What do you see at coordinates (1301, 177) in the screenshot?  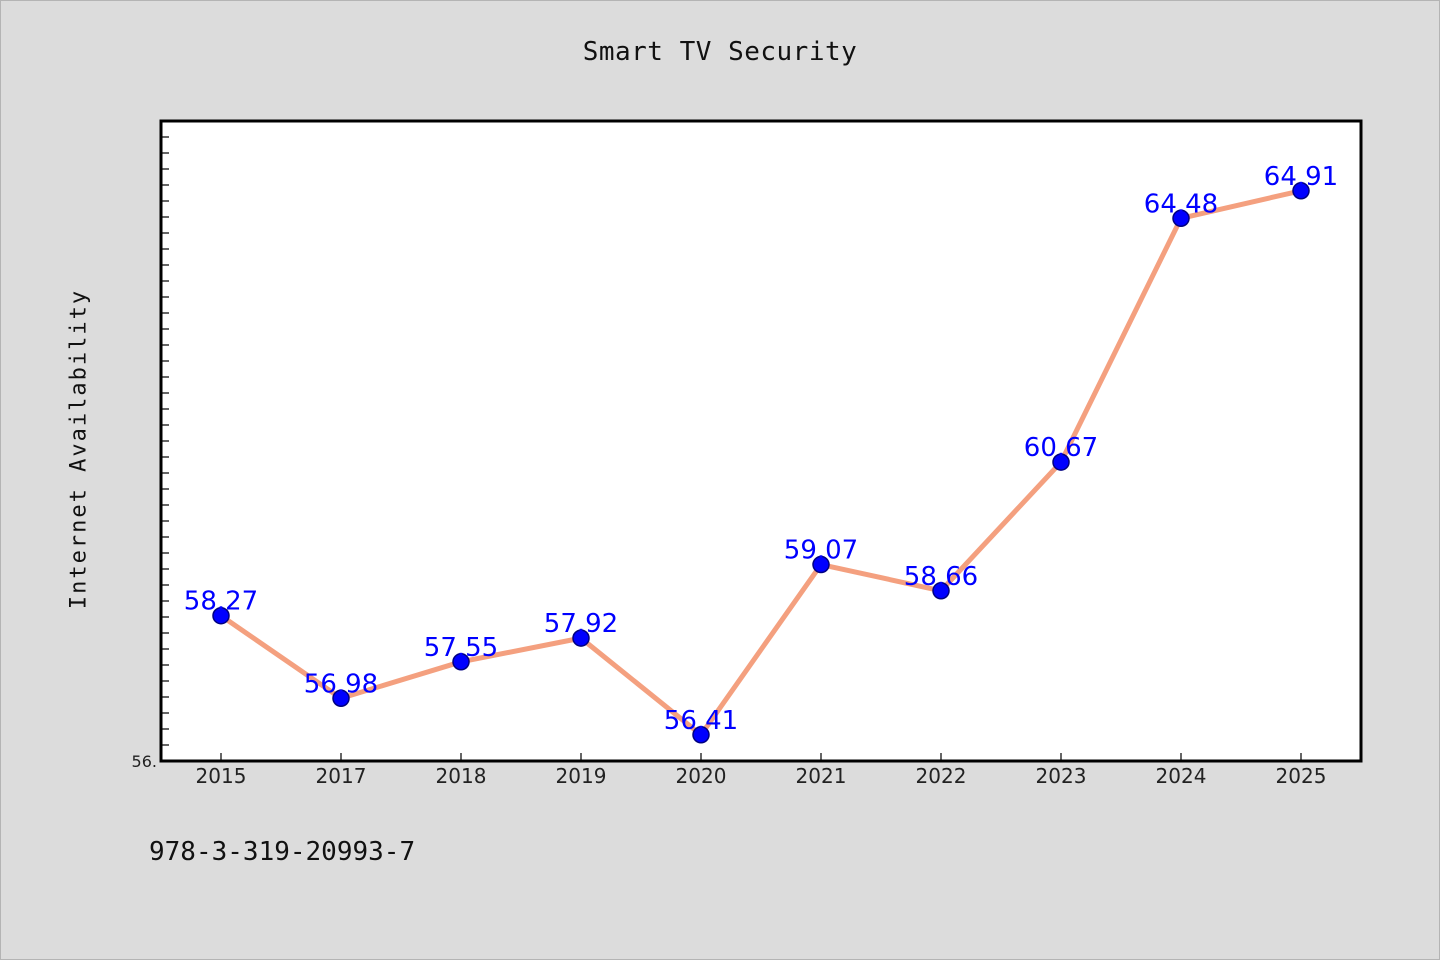 I see `data-label: 64.91` at bounding box center [1301, 177].